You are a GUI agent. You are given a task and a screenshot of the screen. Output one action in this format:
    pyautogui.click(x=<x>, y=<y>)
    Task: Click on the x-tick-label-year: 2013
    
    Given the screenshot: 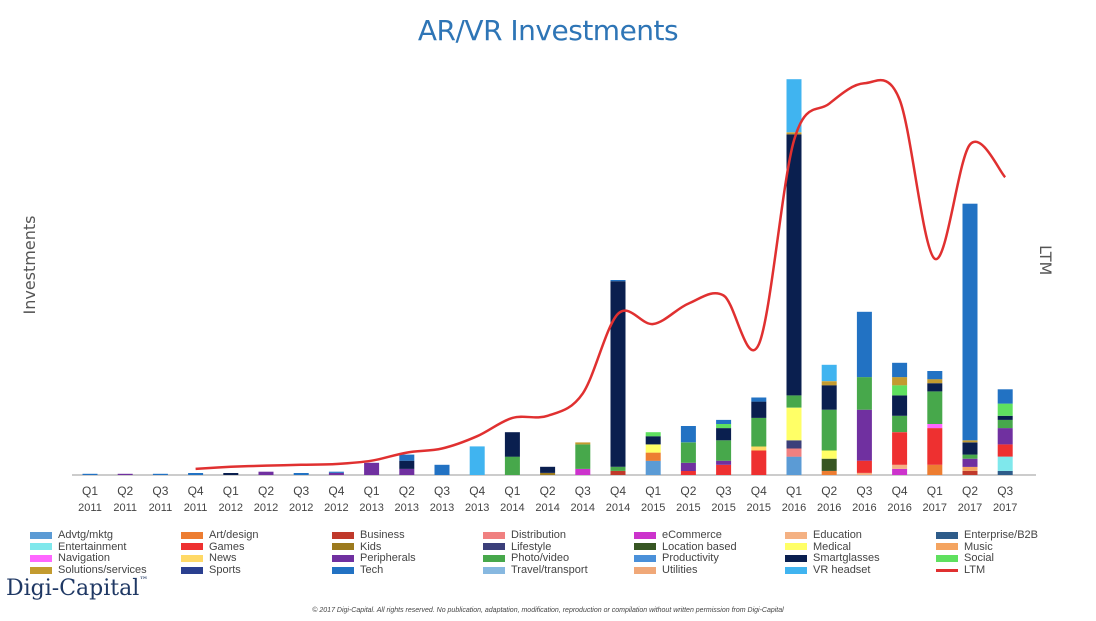 What is the action you would take?
    pyautogui.click(x=442, y=508)
    